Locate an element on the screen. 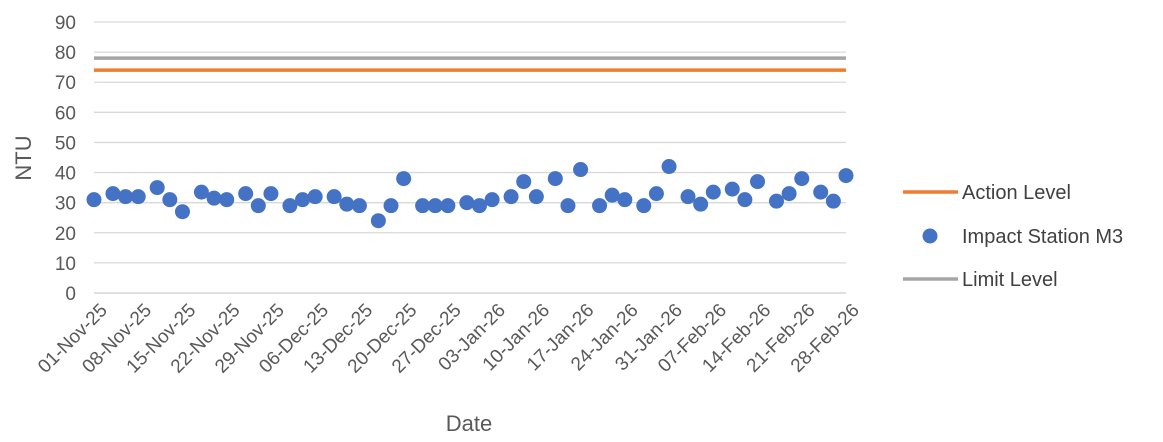 This screenshot has width=1163, height=442. y-tick-label: 20 is located at coordinates (65, 234).